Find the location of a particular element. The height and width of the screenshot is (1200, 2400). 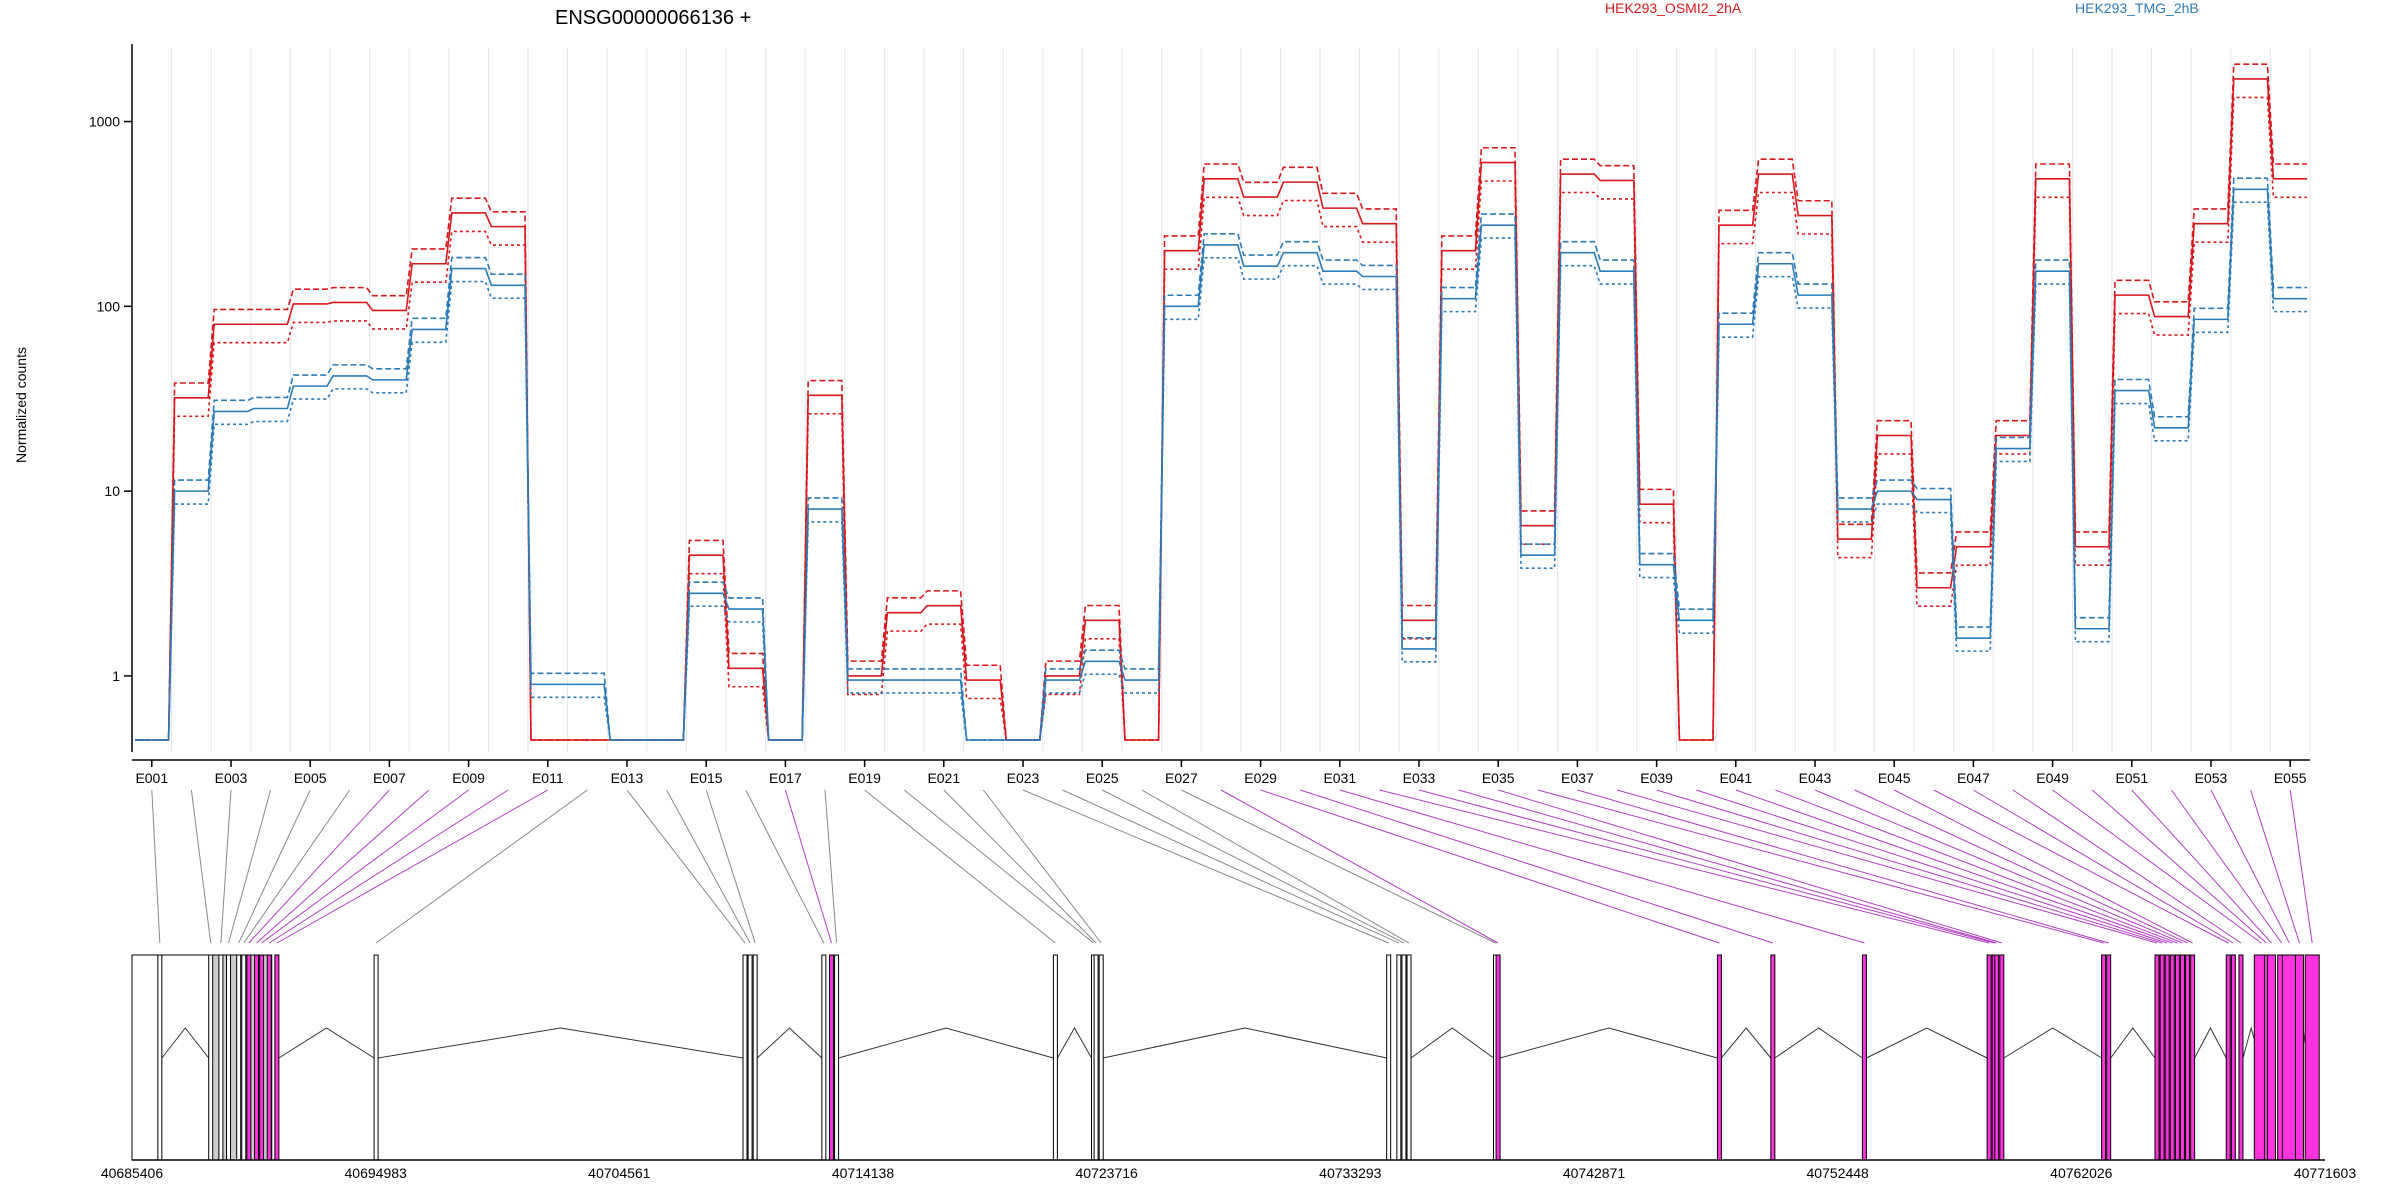

x-tick-label: E021 is located at coordinates (943, 778).